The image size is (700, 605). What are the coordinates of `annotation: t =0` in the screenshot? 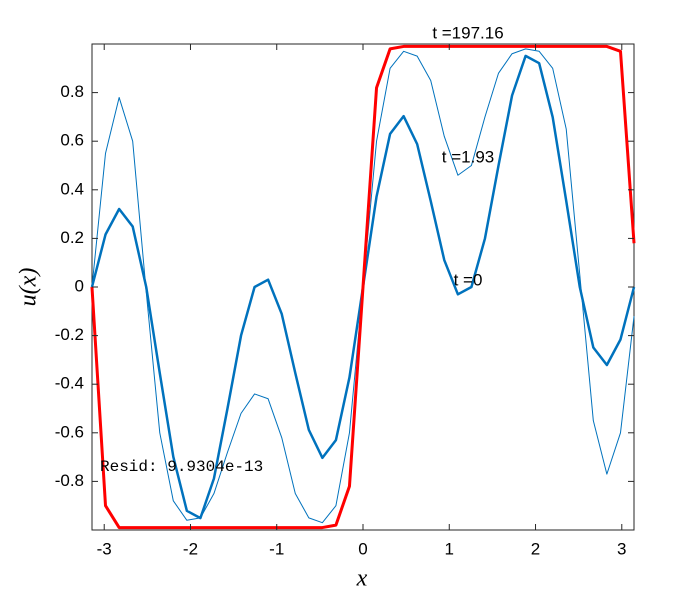 It's located at (468, 279).